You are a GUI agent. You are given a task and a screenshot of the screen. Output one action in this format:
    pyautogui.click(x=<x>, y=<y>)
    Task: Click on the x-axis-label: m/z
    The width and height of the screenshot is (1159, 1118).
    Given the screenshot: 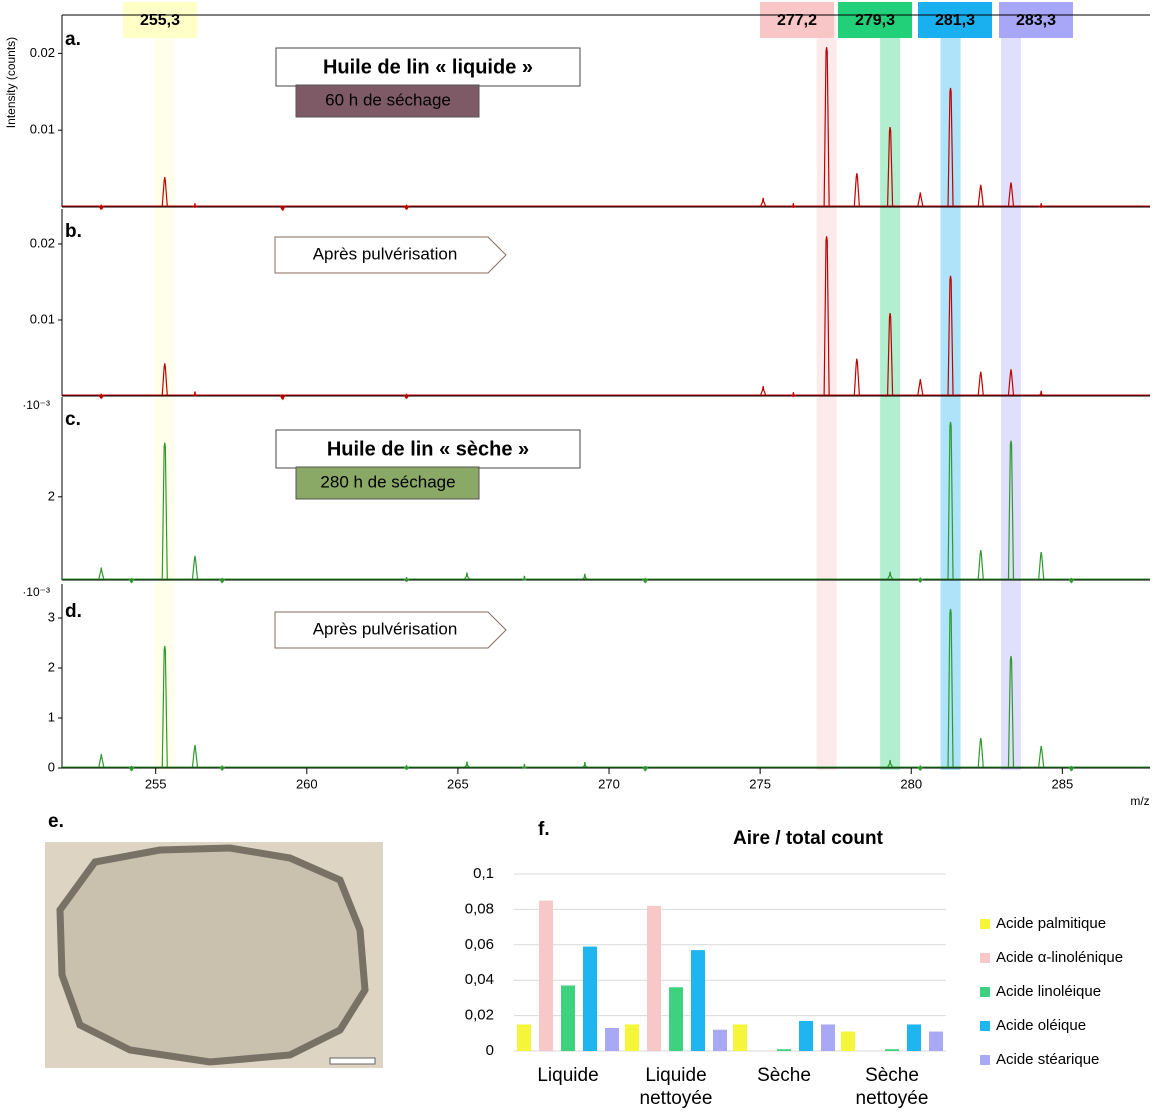 What is the action you would take?
    pyautogui.click(x=1139, y=801)
    